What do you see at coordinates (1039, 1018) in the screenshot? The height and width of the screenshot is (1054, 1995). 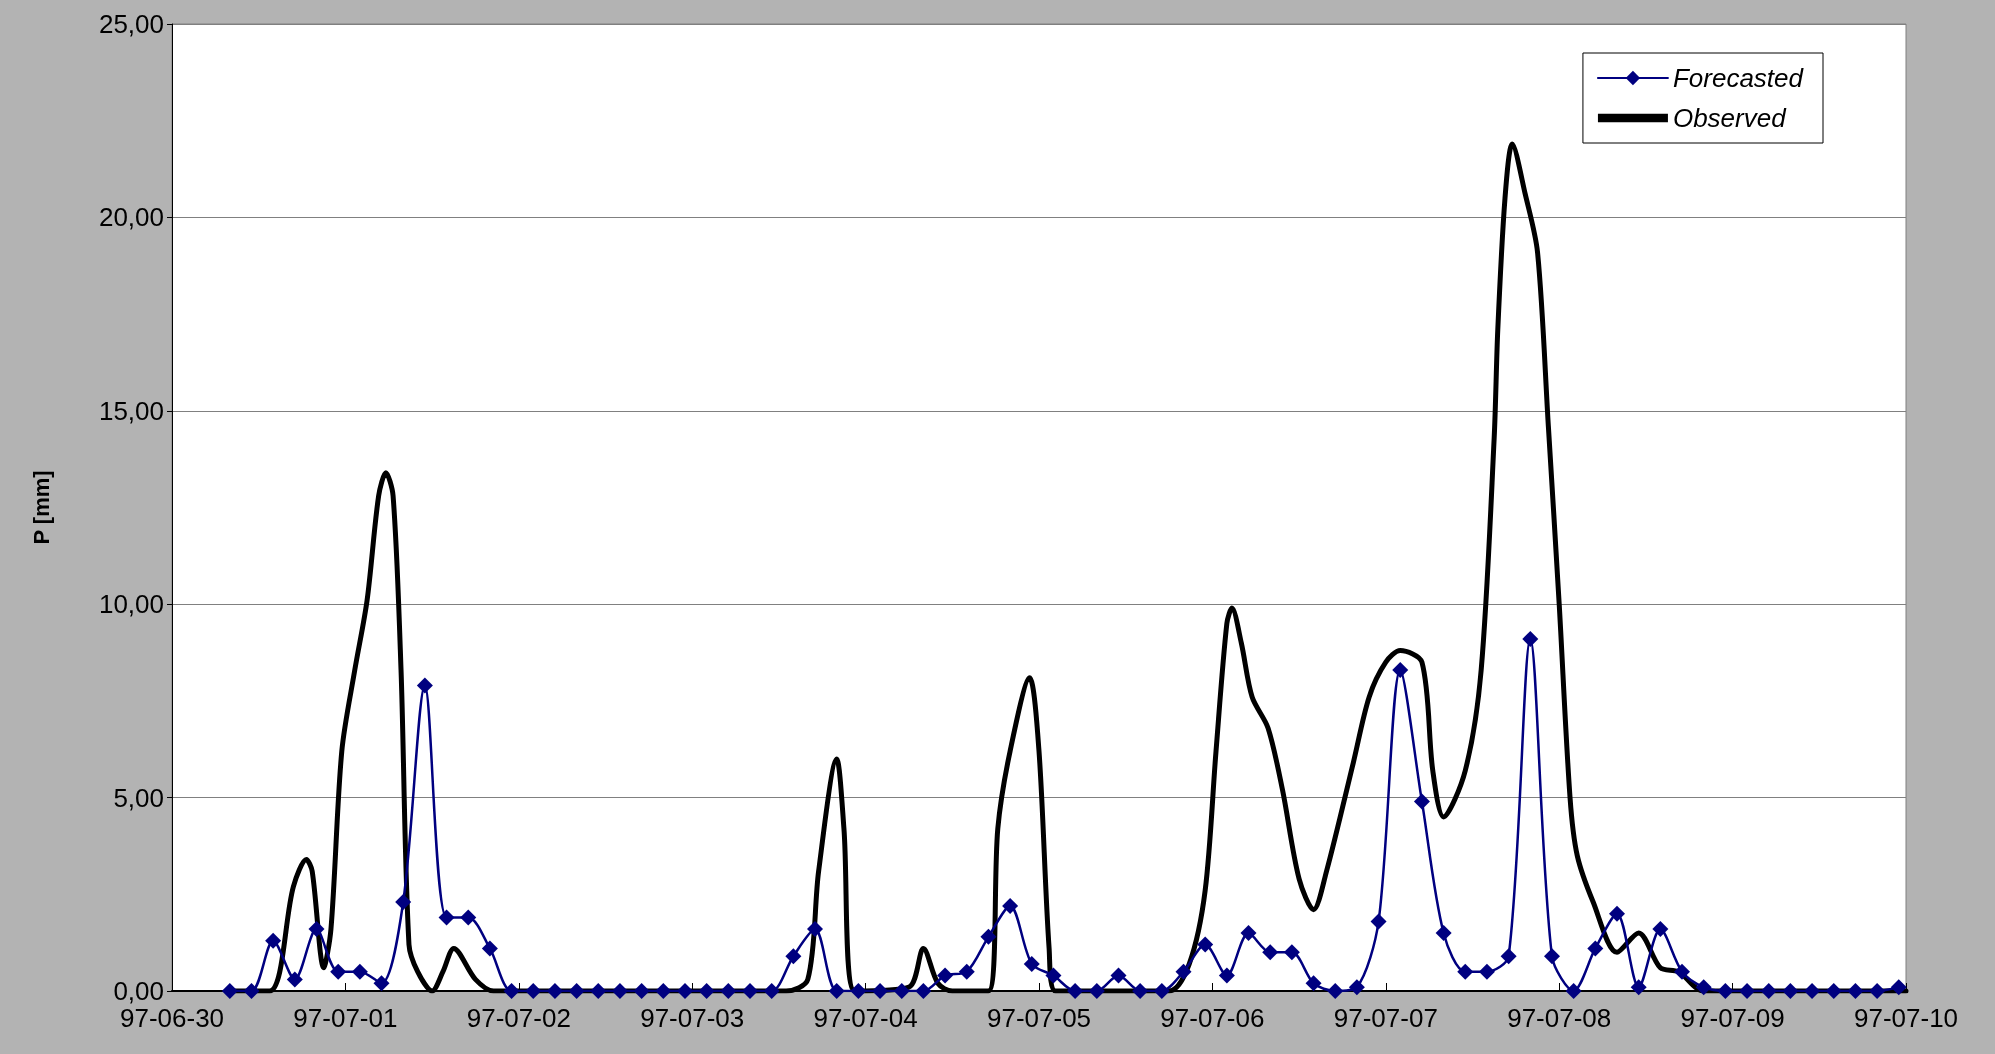 I see `x-tick-label: 97-07-05` at bounding box center [1039, 1018].